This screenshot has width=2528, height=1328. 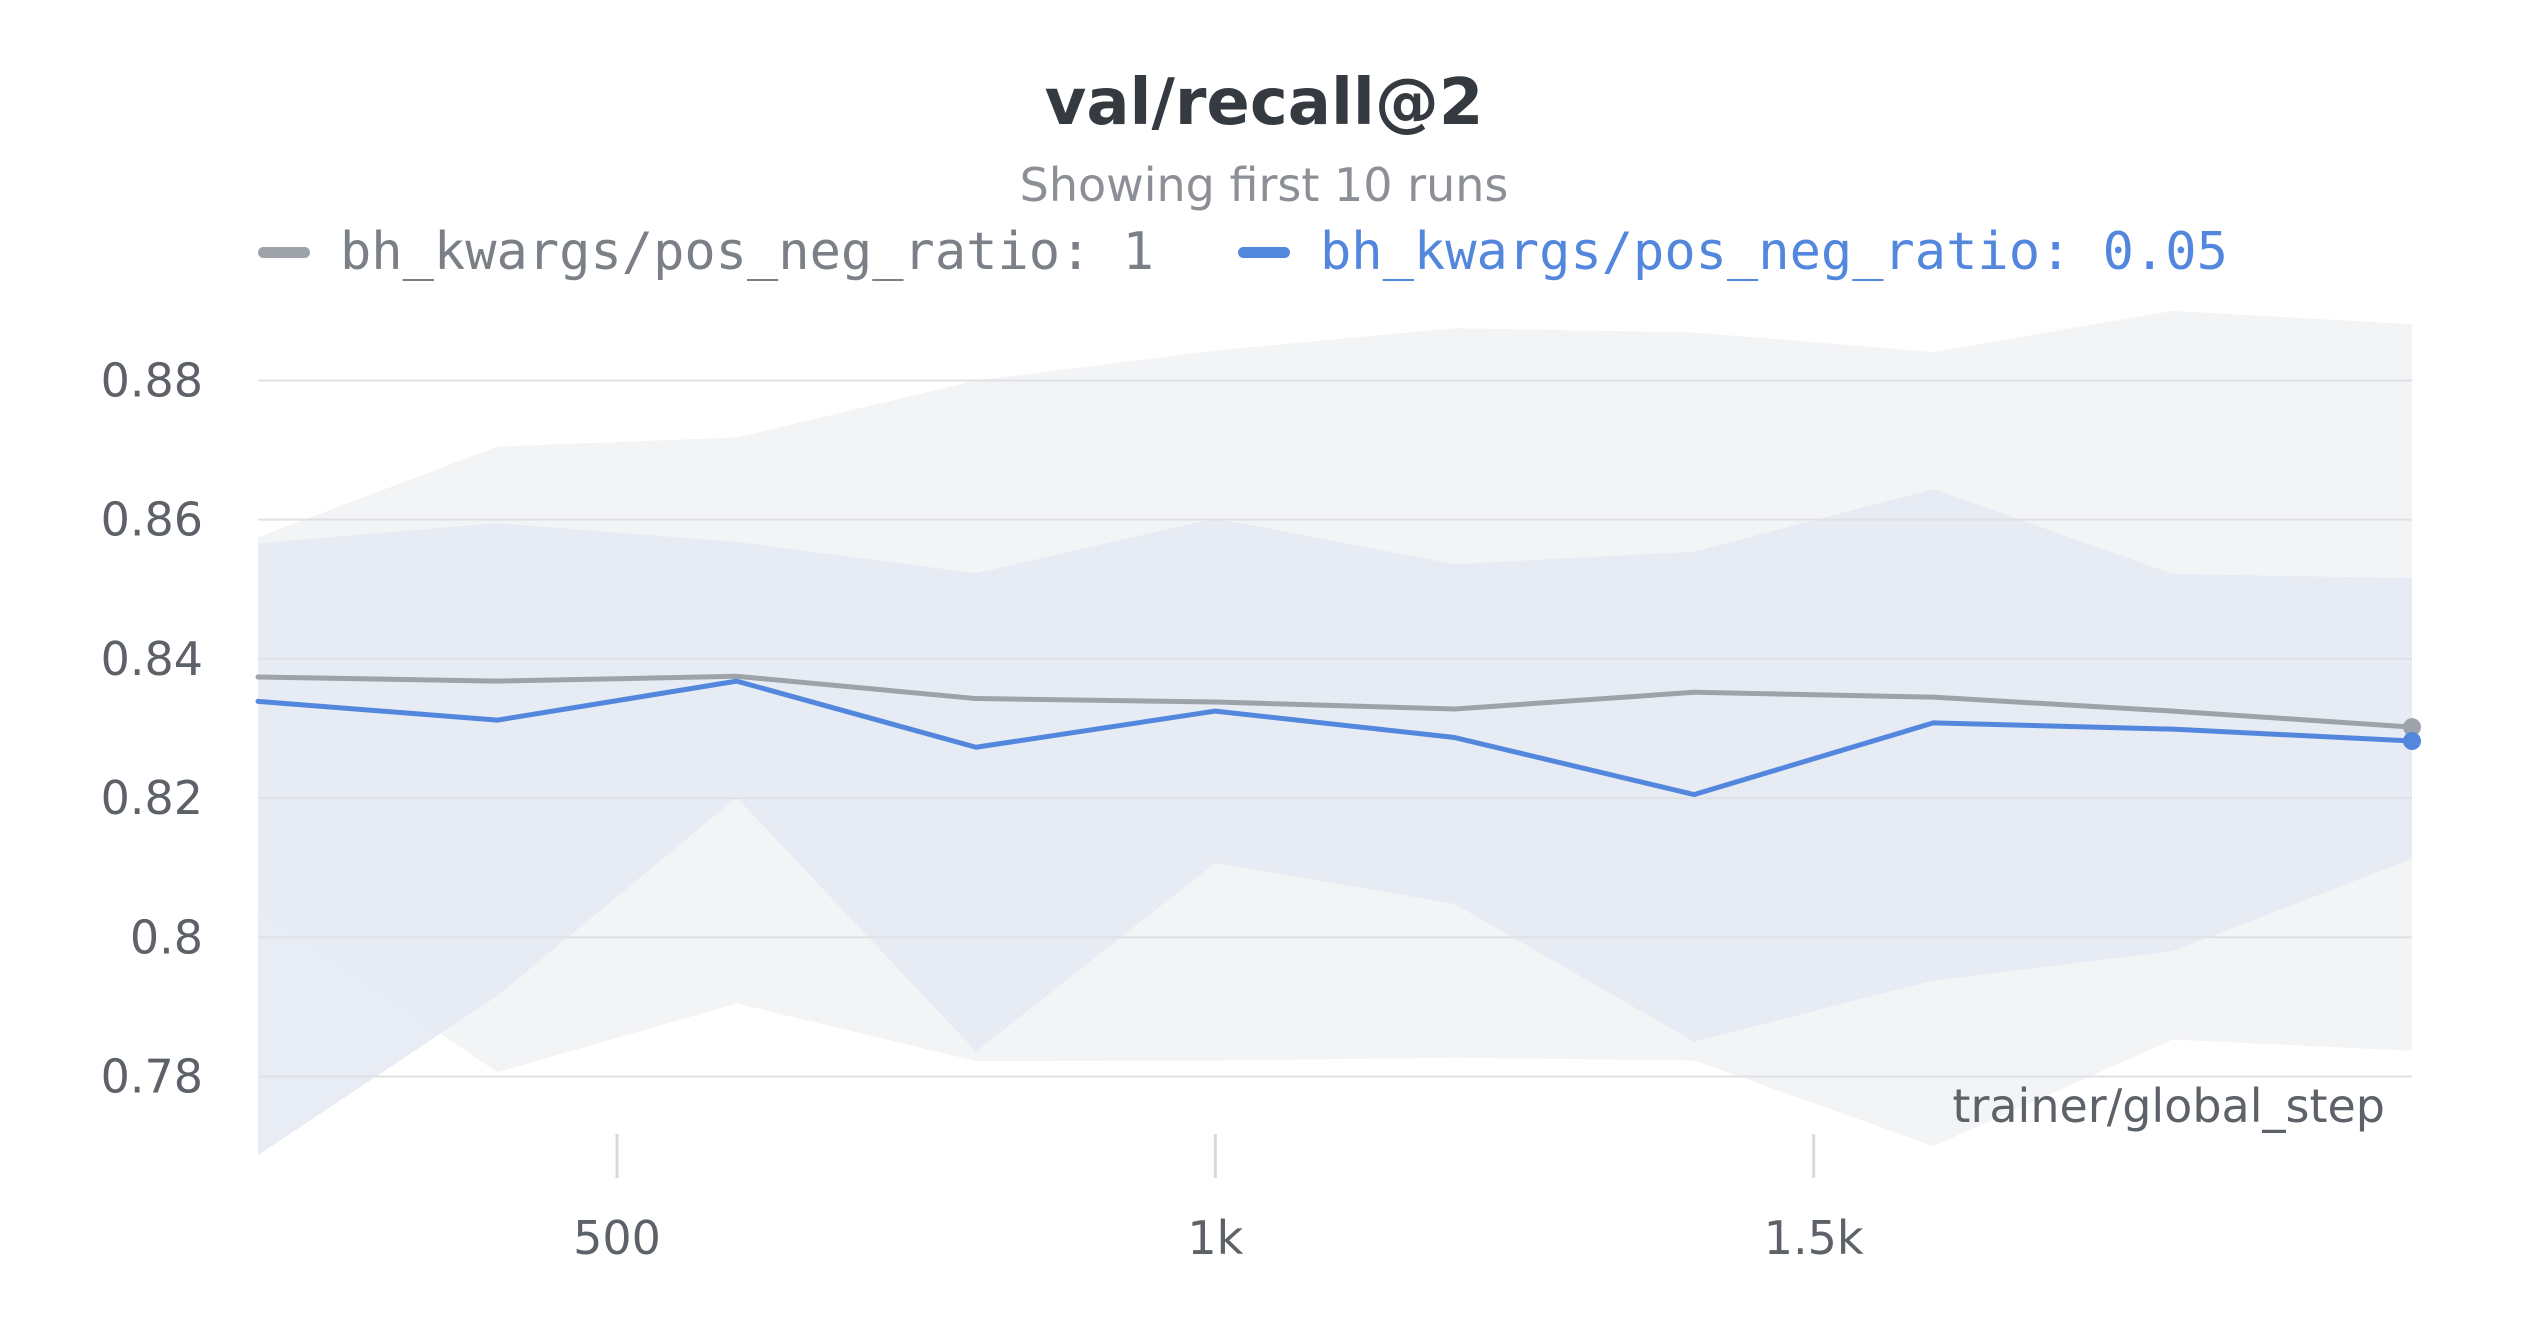 I want to click on y-tick-label: 0.86, so click(x=152, y=520).